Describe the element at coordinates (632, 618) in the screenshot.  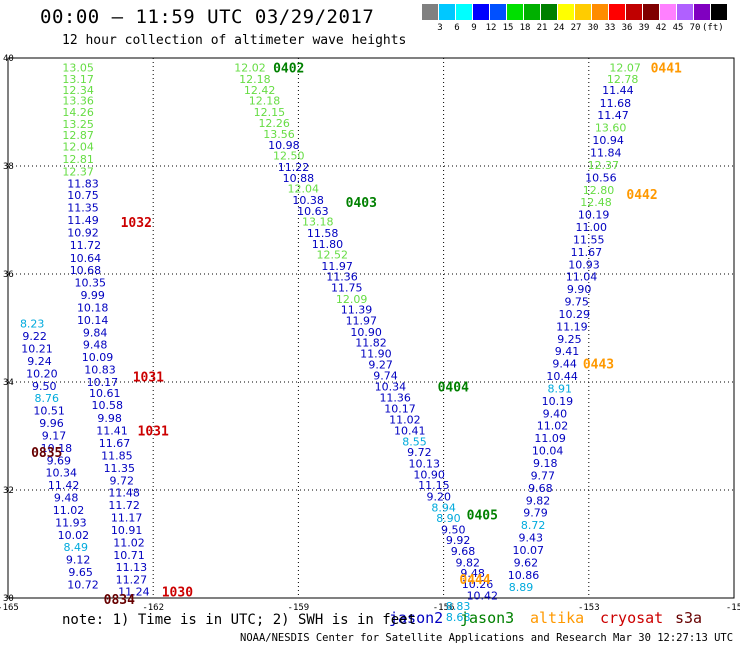
I see `legend-item-cryosat: cryosat` at that location.